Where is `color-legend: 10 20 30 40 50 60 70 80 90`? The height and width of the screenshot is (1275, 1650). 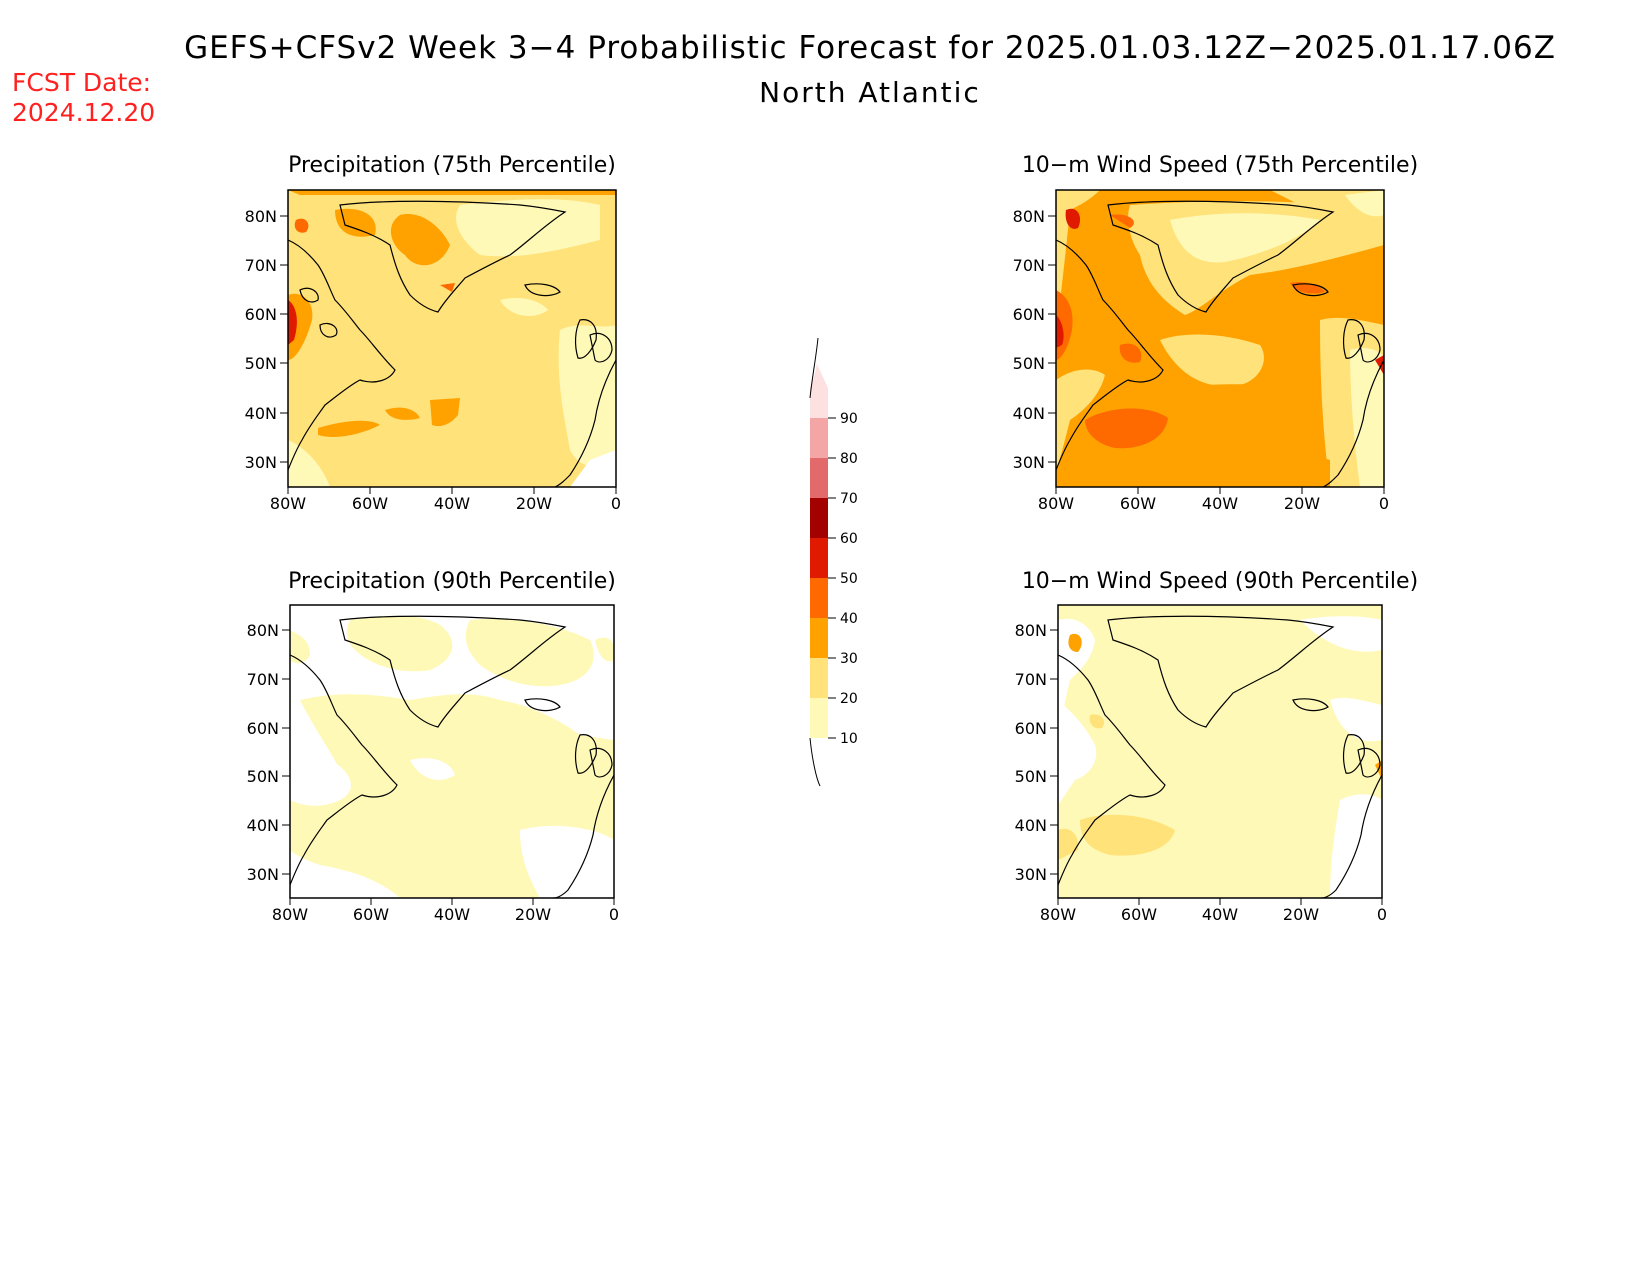 color-legend: 10 20 30 40 50 60 70 80 90 is located at coordinates (833, 562).